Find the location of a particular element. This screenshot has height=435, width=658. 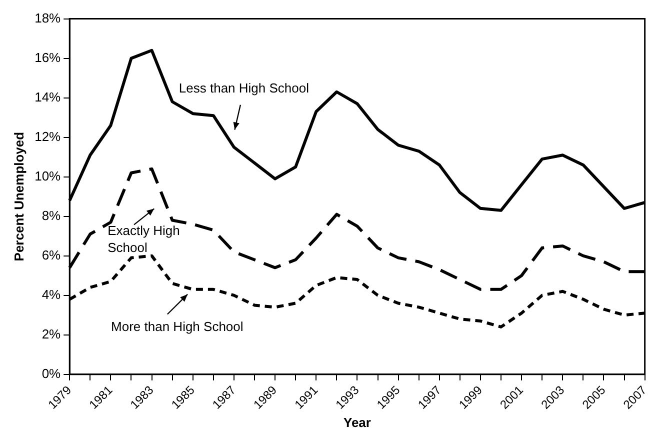

annotation: Exactly High School is located at coordinates (144, 238).